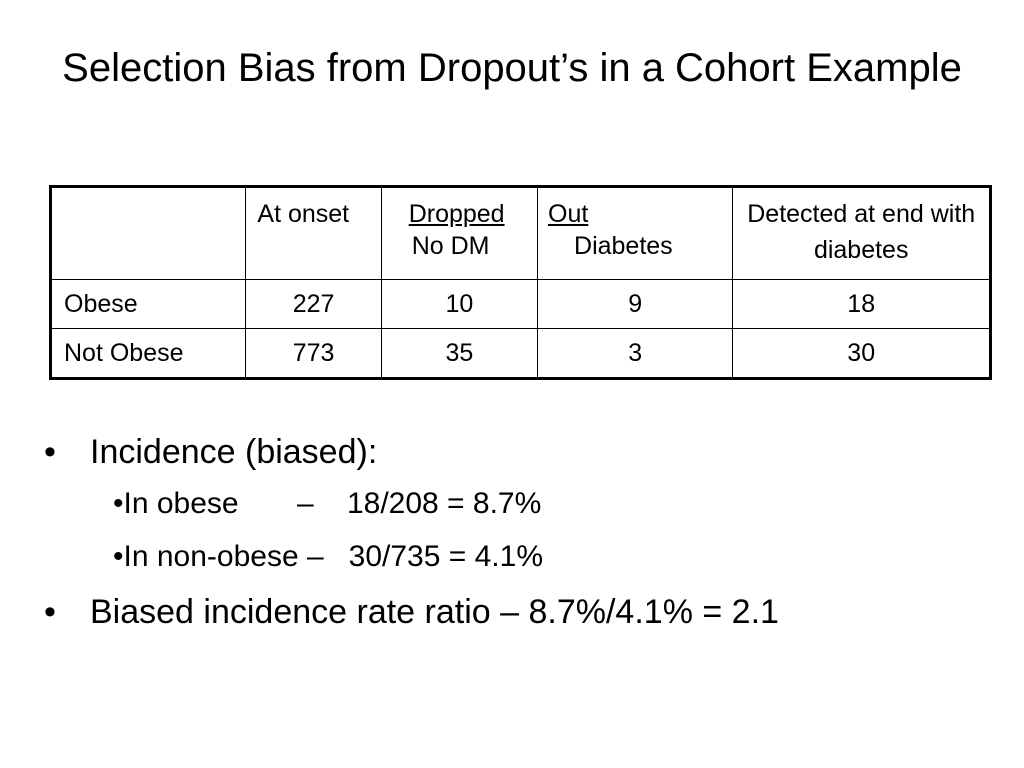 This screenshot has height=768, width=1024. What do you see at coordinates (459, 304) in the screenshot?
I see `cell-dropped-no-dm: 10` at bounding box center [459, 304].